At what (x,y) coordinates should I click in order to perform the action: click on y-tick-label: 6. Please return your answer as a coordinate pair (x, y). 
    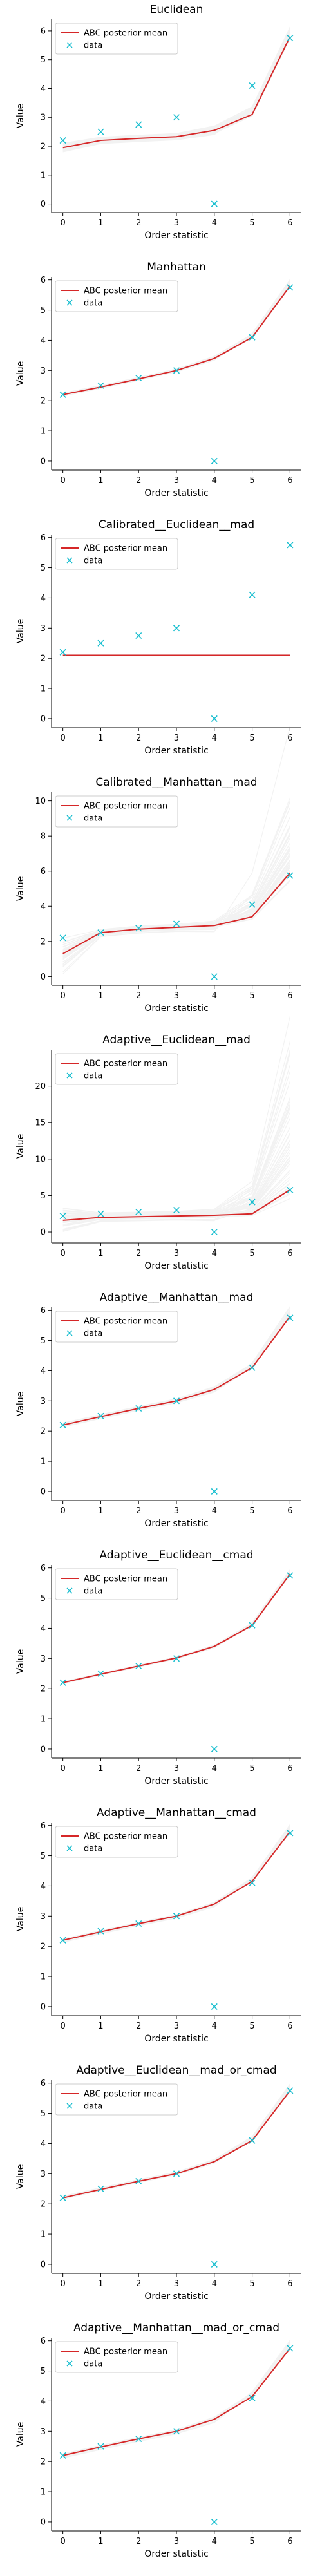
    Looking at the image, I should click on (44, 1311).